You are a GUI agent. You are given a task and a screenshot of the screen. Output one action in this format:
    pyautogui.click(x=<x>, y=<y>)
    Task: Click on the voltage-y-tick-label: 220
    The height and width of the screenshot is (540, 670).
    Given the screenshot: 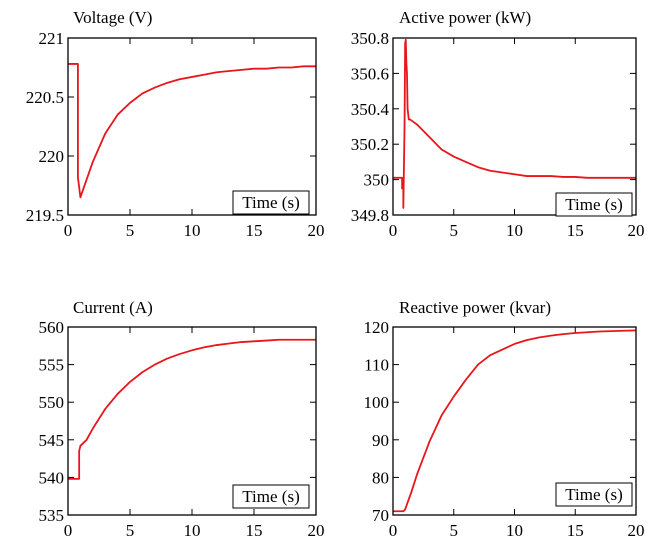 What is the action you would take?
    pyautogui.click(x=52, y=156)
    